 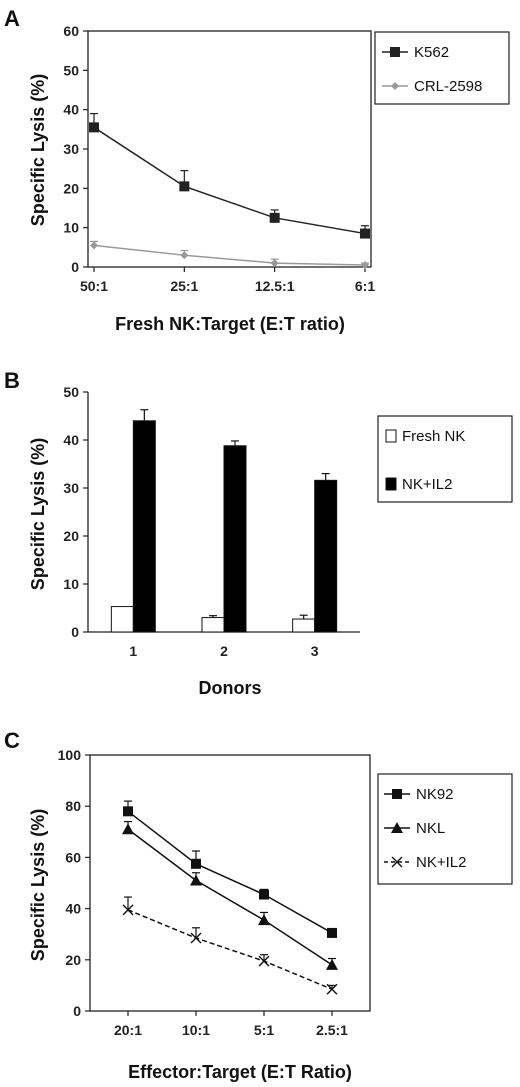 What do you see at coordinates (38, 150) in the screenshot?
I see `y-axis-title-a: Specific Lysis (%)` at bounding box center [38, 150].